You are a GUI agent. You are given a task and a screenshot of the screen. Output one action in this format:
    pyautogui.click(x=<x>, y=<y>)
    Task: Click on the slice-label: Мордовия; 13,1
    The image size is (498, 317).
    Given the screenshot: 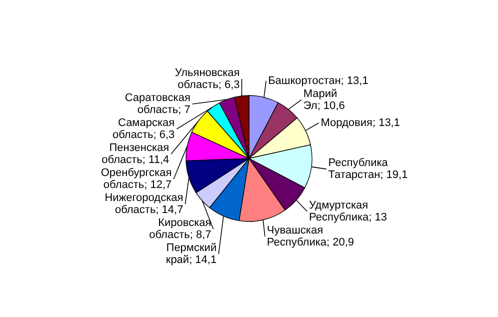 What is the action you would take?
    pyautogui.click(x=360, y=123)
    